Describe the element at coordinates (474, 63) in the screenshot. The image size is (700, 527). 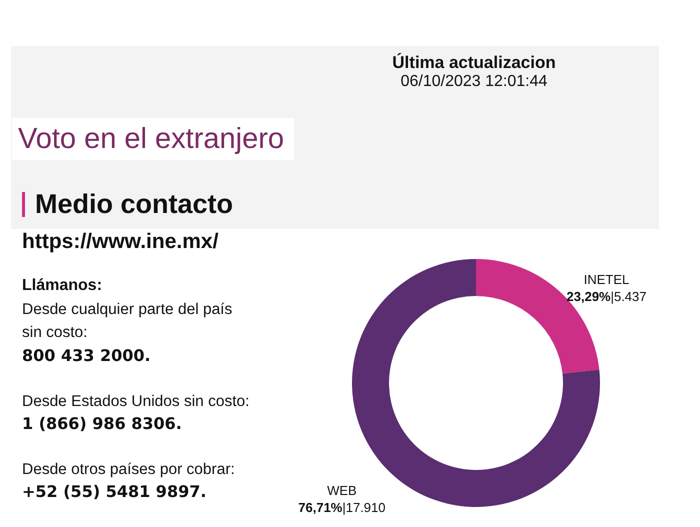
I see `text: Última actualizacion` at that location.